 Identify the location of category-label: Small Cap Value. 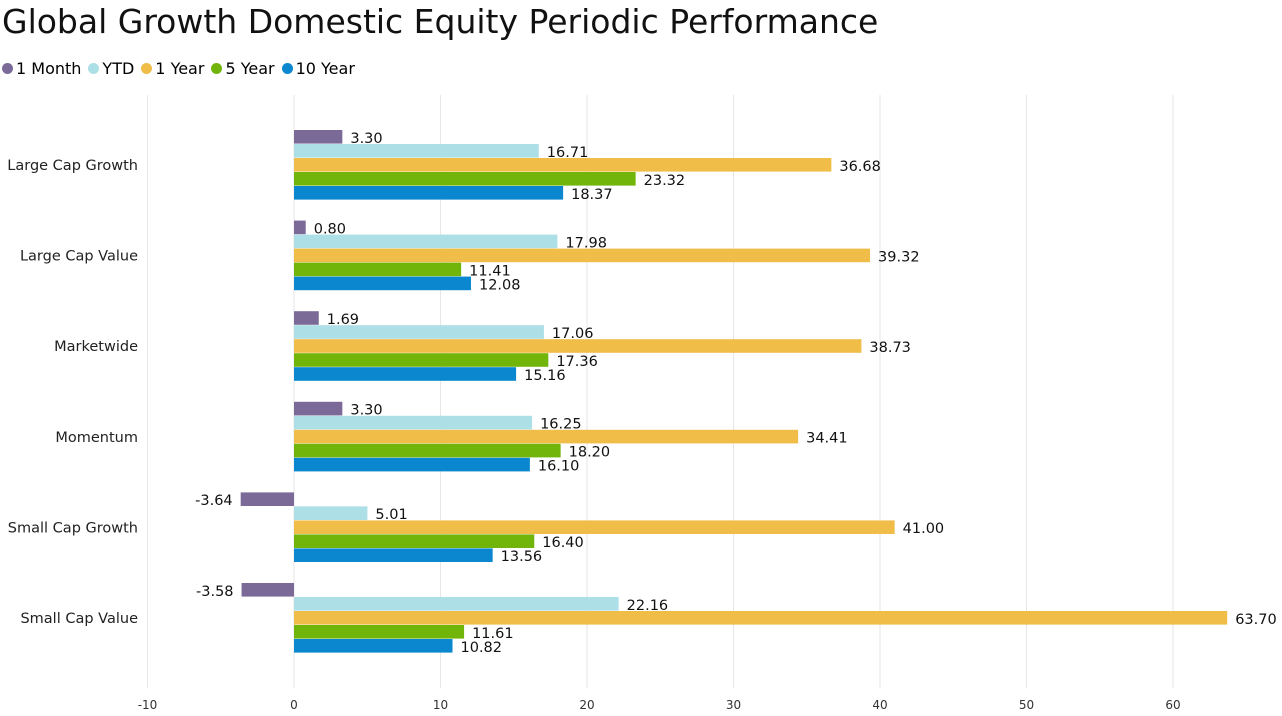
(79, 619).